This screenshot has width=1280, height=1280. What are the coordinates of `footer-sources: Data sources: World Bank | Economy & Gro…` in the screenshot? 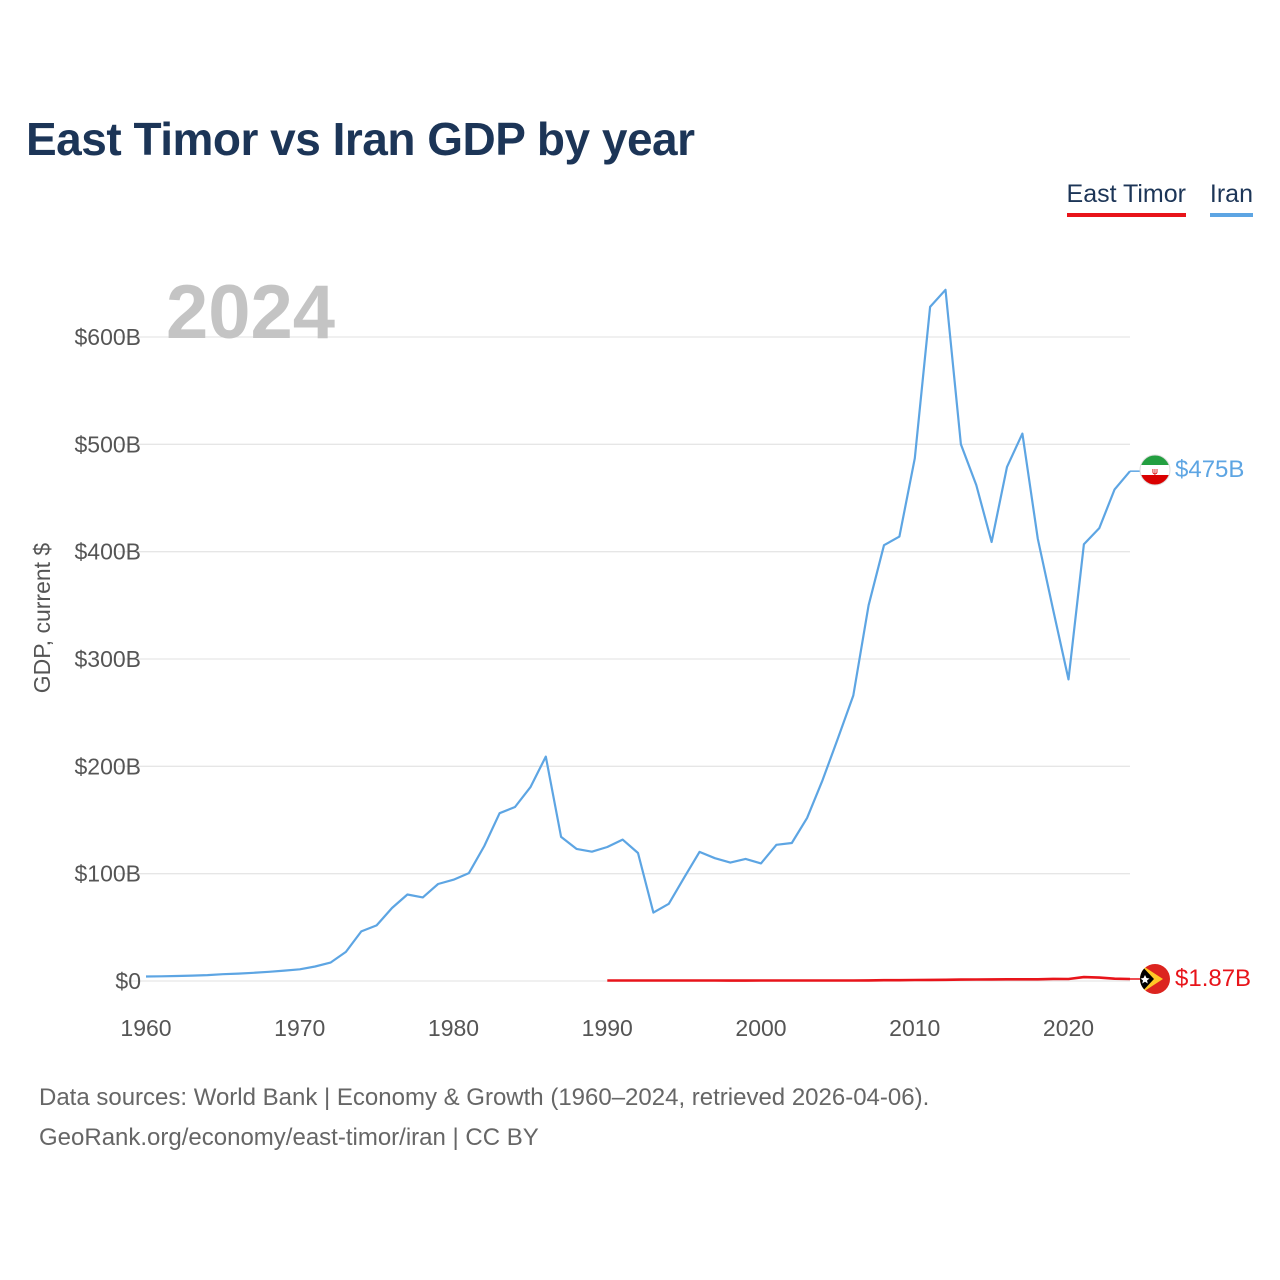 It's located at (484, 1097).